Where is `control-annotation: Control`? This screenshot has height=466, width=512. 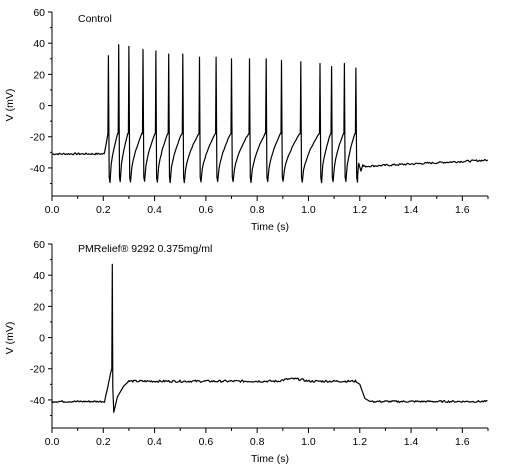
control-annotation: Control is located at coordinates (95, 19).